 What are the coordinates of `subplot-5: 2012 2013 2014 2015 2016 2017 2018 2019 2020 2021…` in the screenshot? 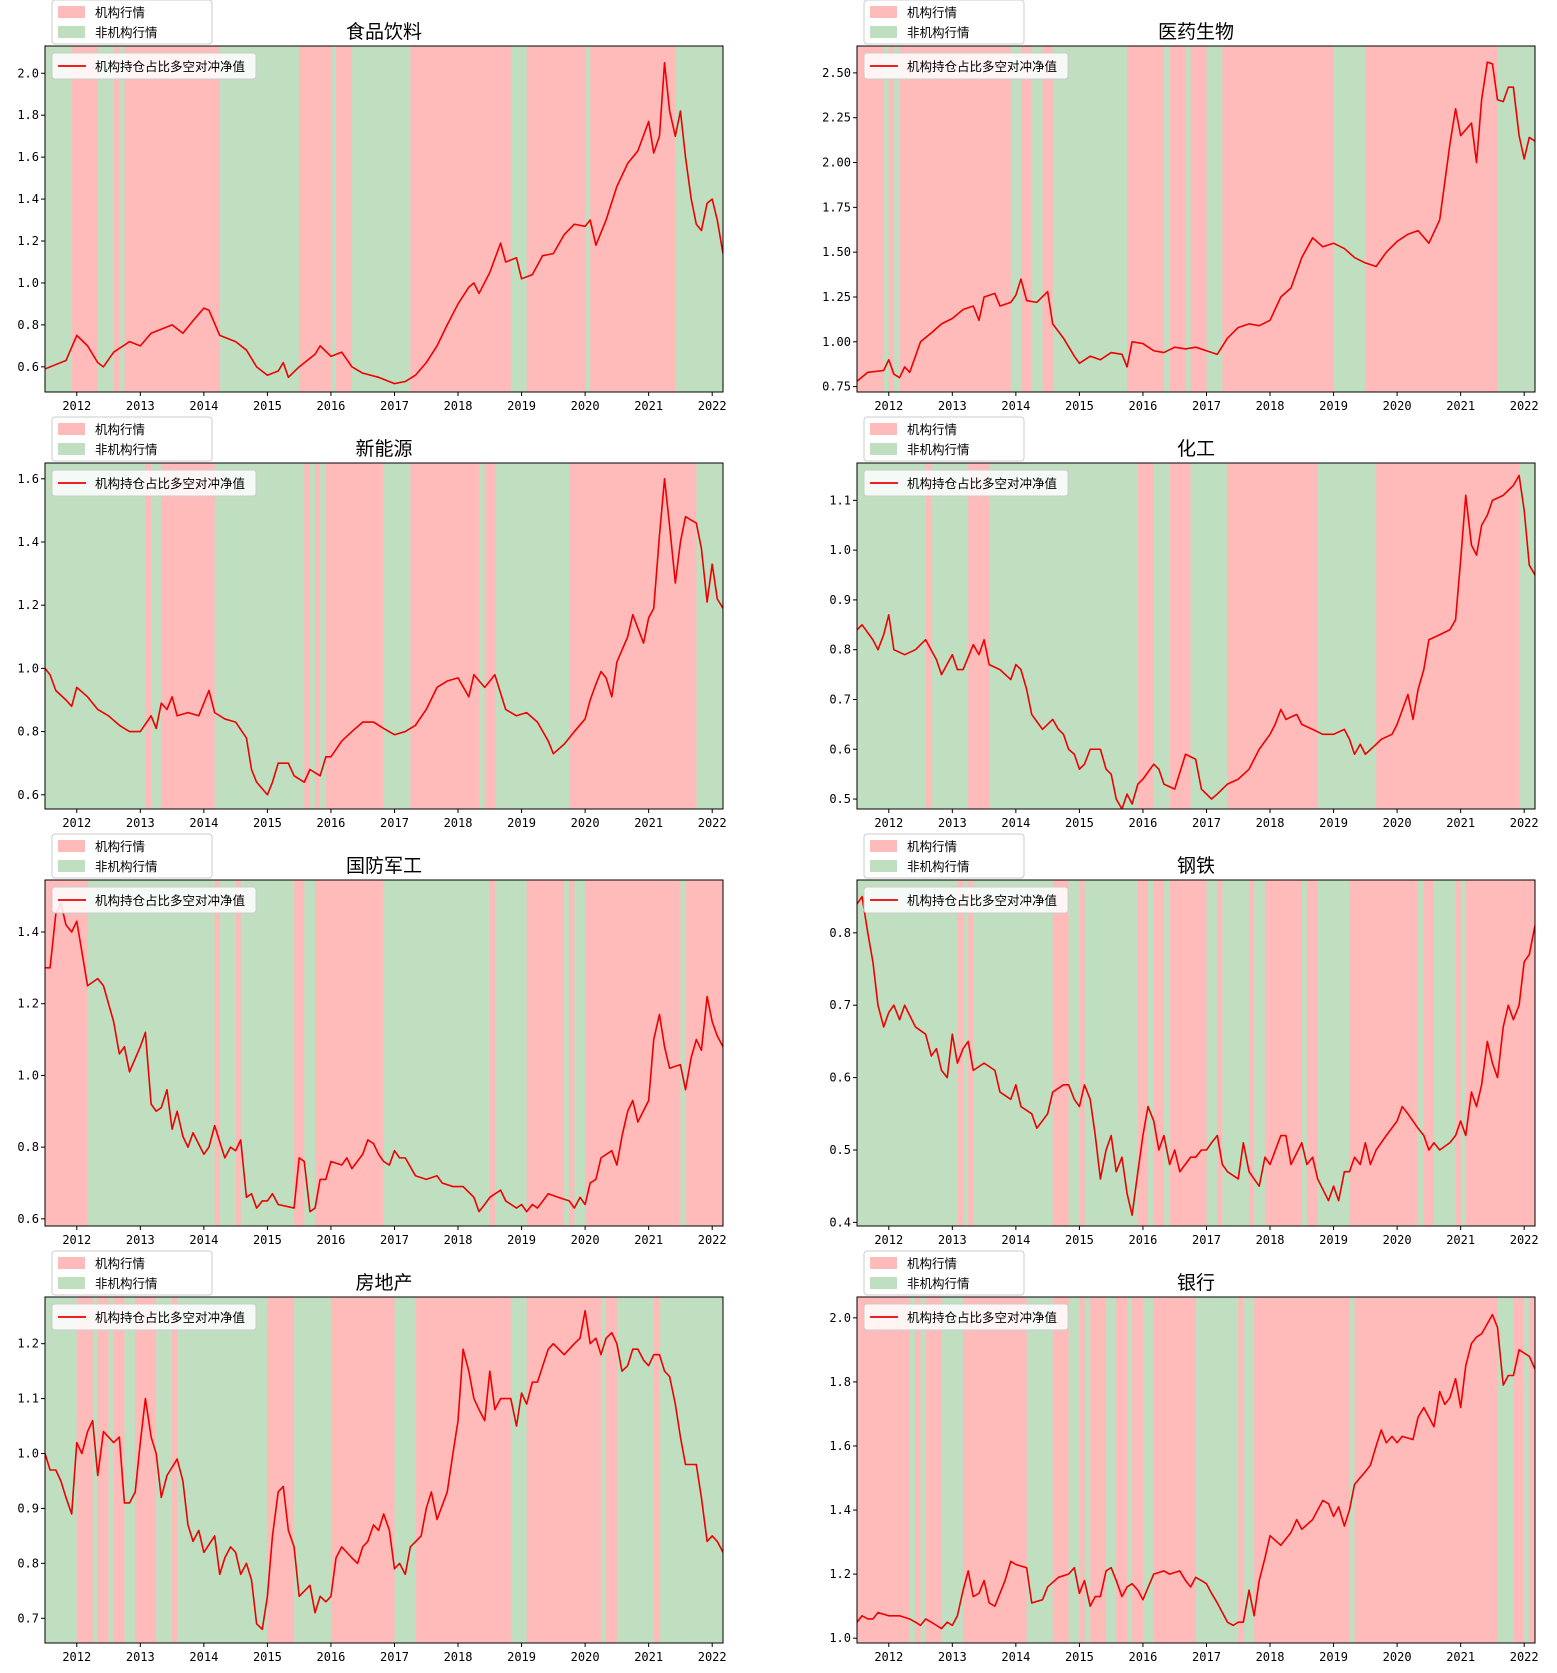 It's located at (372, 1040).